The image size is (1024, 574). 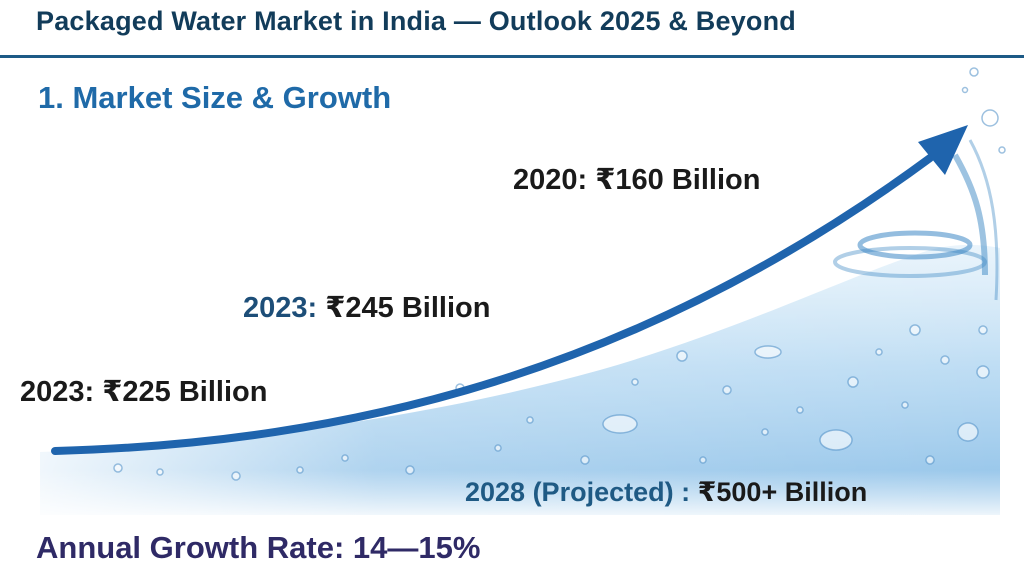 What do you see at coordinates (512, 56) in the screenshot?
I see `title-divider` at bounding box center [512, 56].